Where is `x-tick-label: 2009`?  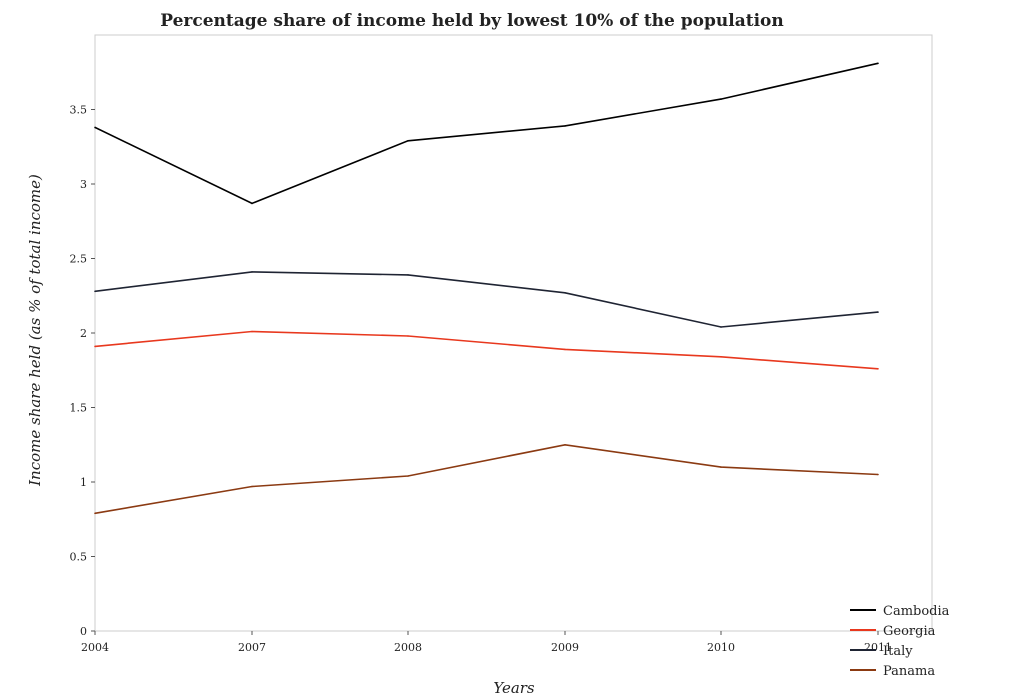 x-tick-label: 2009 is located at coordinates (565, 647).